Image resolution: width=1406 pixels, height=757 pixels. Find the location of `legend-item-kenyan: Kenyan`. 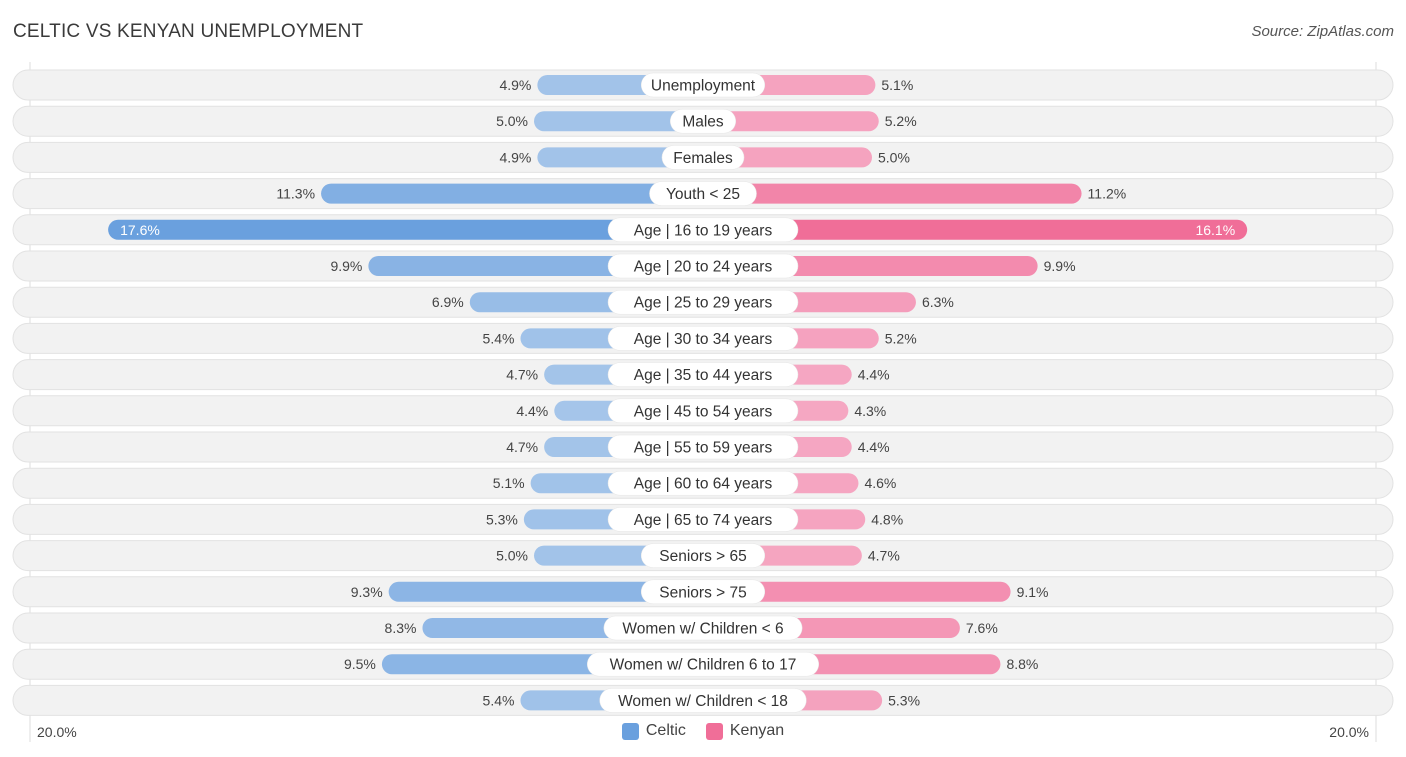

legend-item-kenyan: Kenyan is located at coordinates (745, 731).